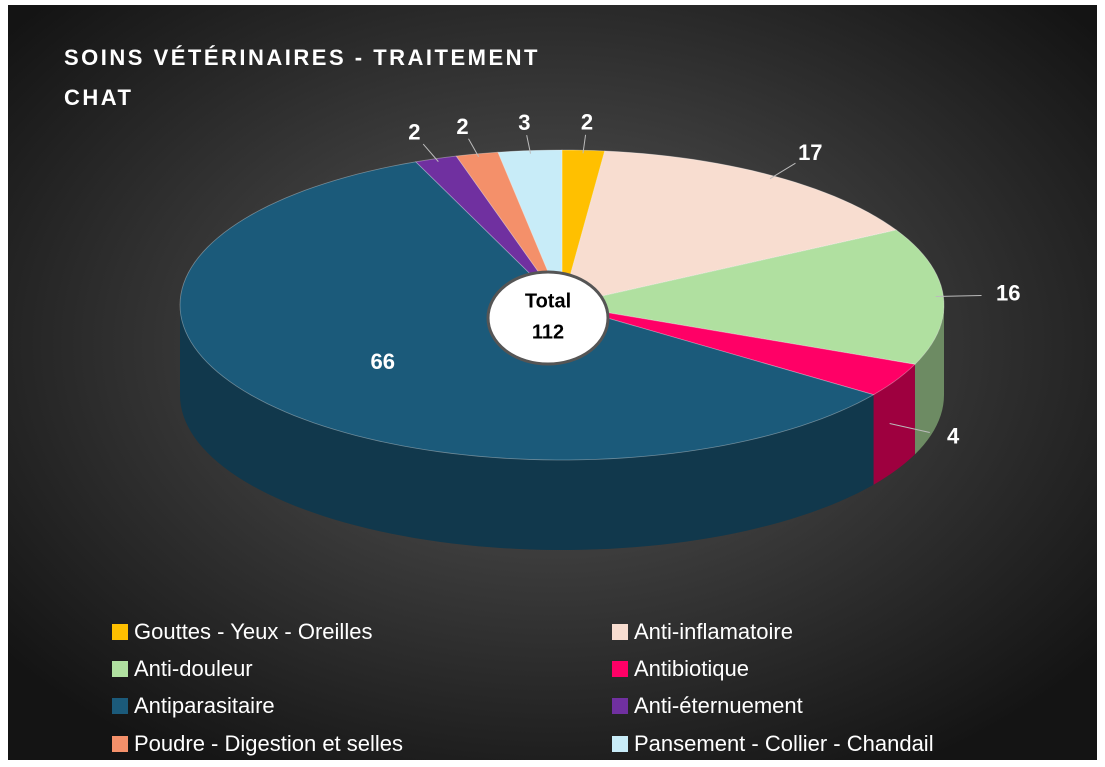 The image size is (1105, 767). What do you see at coordinates (953, 436) in the screenshot?
I see `data-label: 4` at bounding box center [953, 436].